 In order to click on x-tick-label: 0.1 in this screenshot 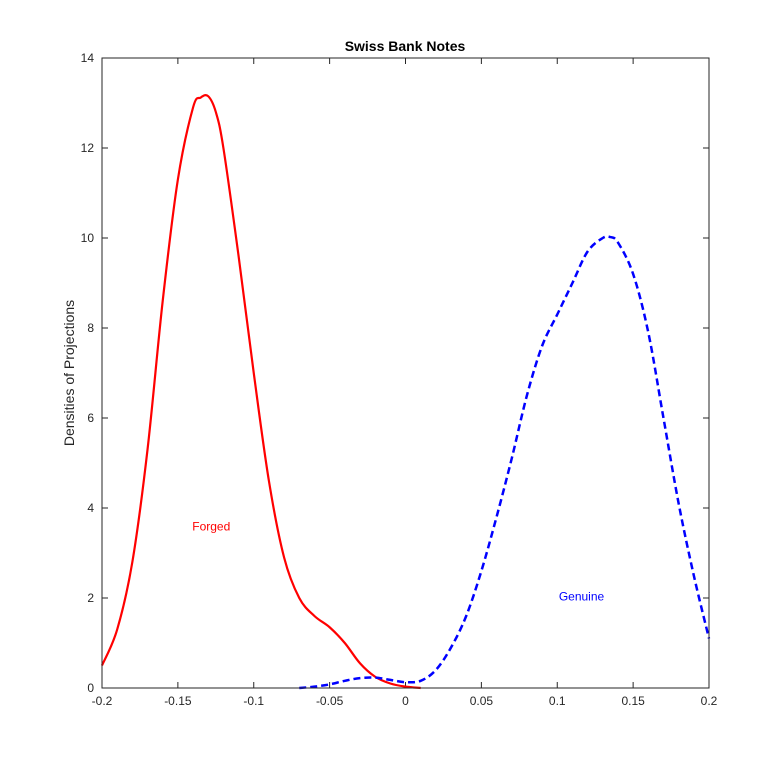, I will do `click(557, 701)`.